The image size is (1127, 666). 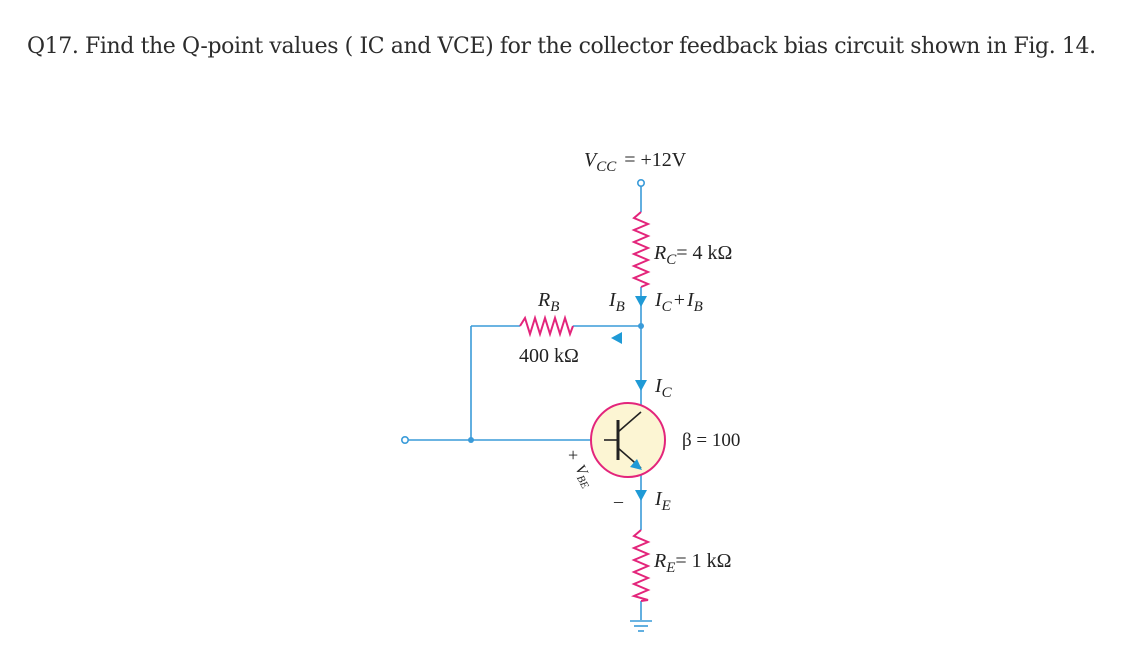 What do you see at coordinates (616, 338) in the screenshot?
I see `arrow-left-icon` at bounding box center [616, 338].